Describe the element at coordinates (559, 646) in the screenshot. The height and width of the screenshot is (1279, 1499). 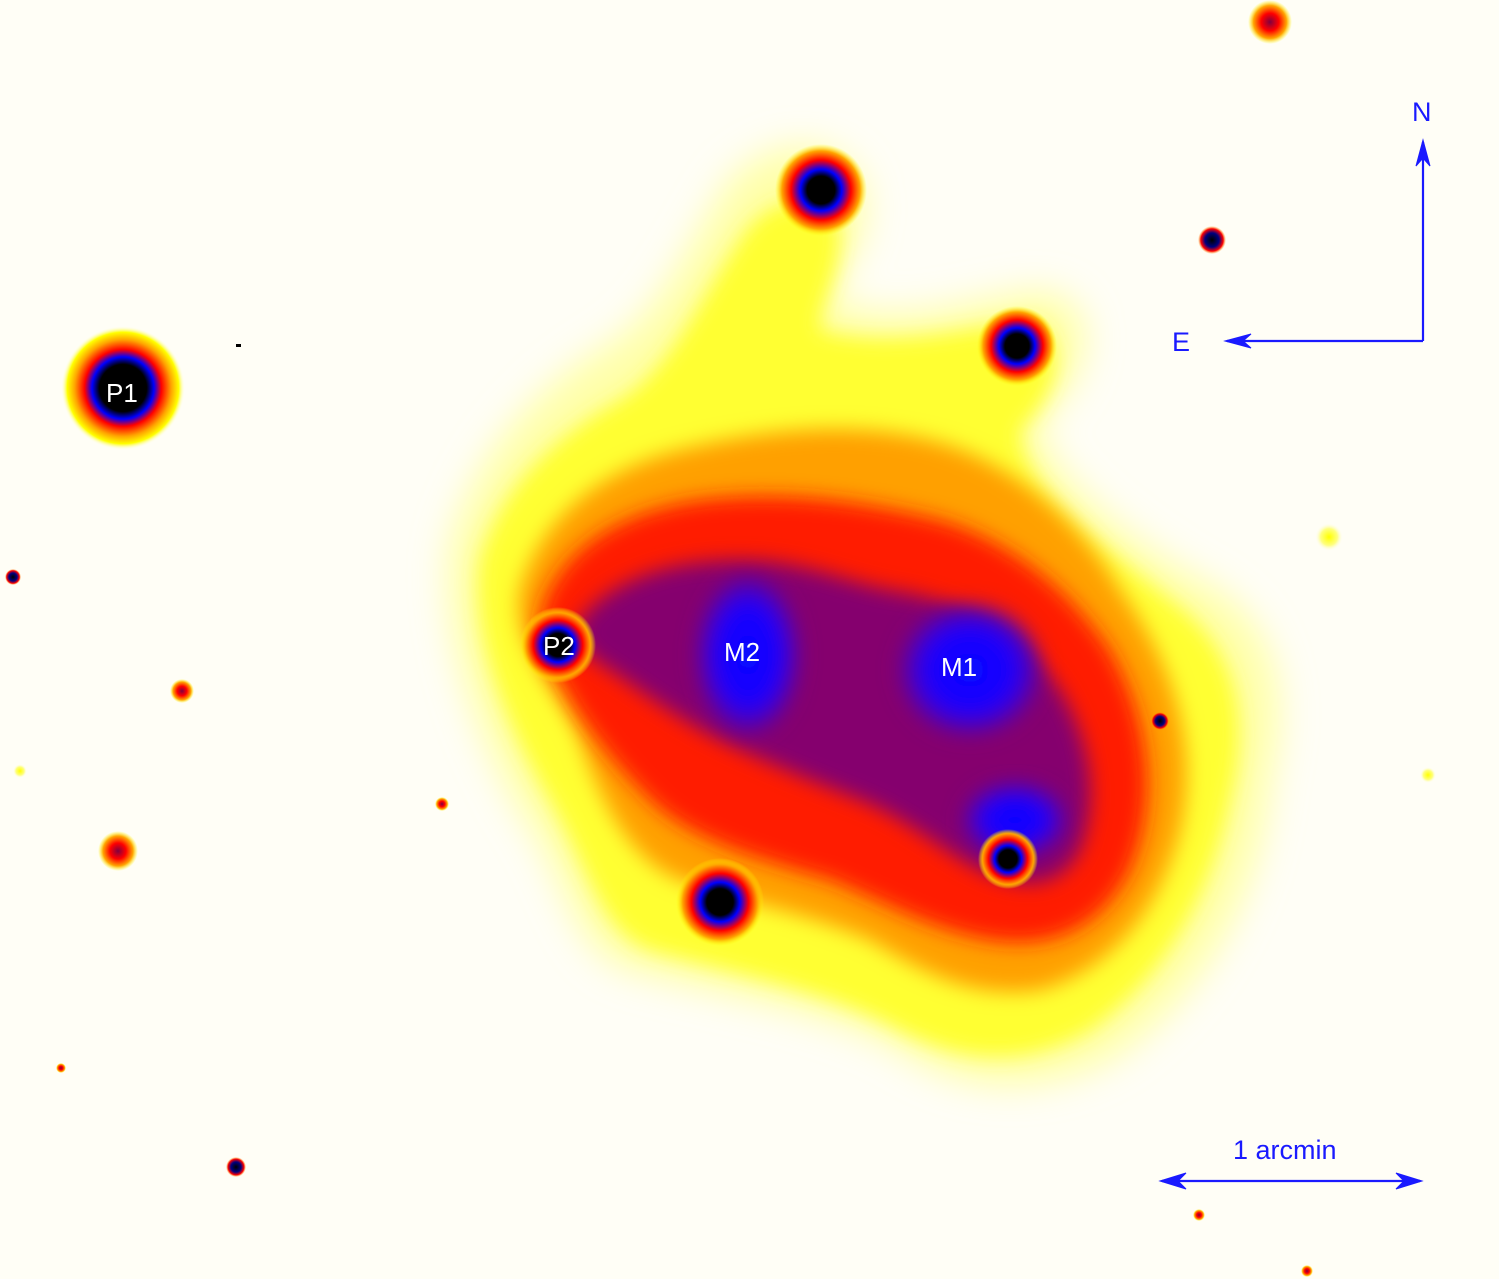
I see `label-p2: P2` at that location.